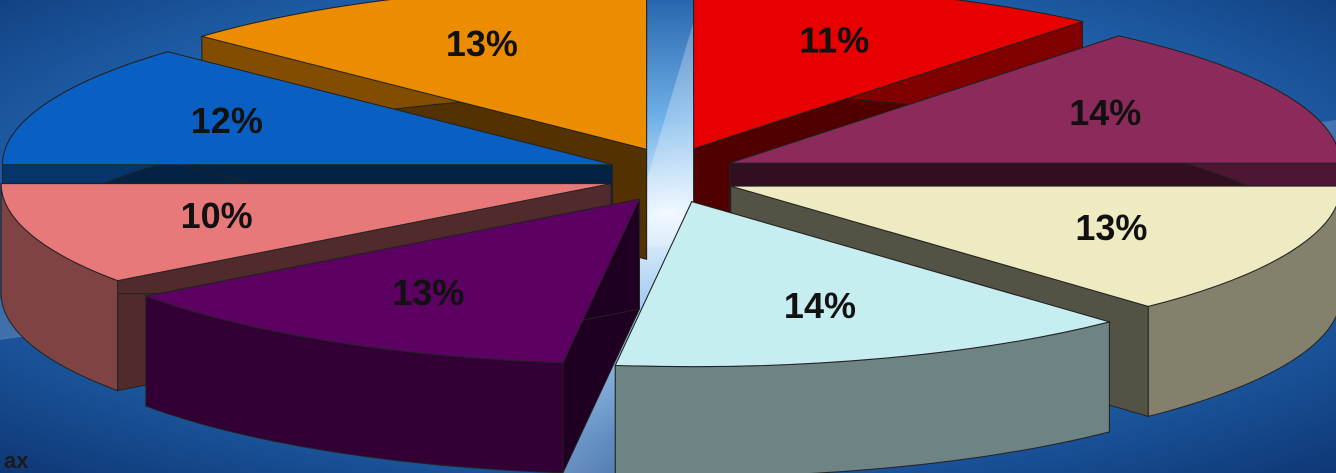 Image resolution: width=1336 pixels, height=473 pixels. I want to click on note: ах, so click(16, 460).